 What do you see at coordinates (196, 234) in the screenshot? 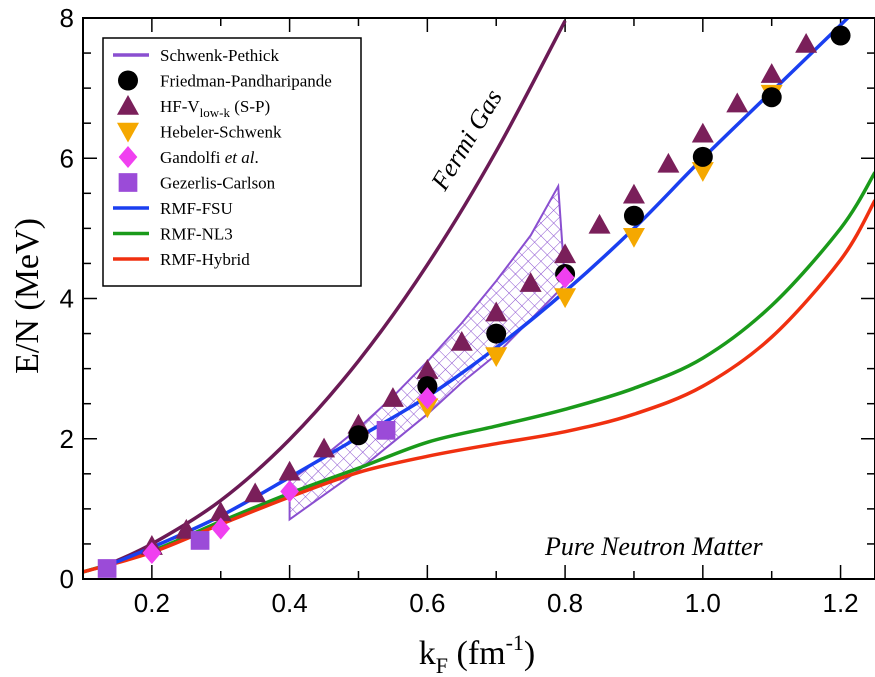
I see `legend-label: RMF-NL3` at bounding box center [196, 234].